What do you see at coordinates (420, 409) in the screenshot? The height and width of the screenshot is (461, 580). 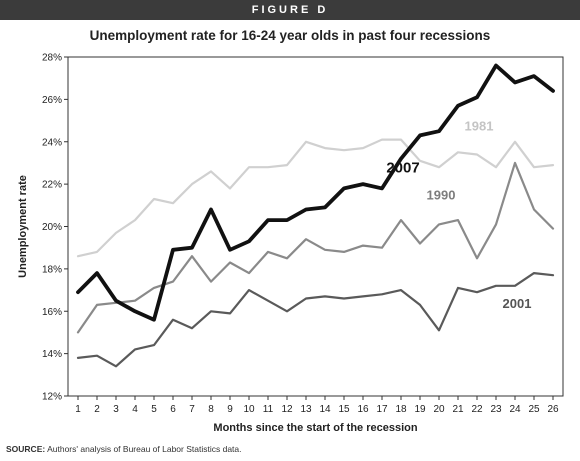 I see `x-tick-label: 19` at bounding box center [420, 409].